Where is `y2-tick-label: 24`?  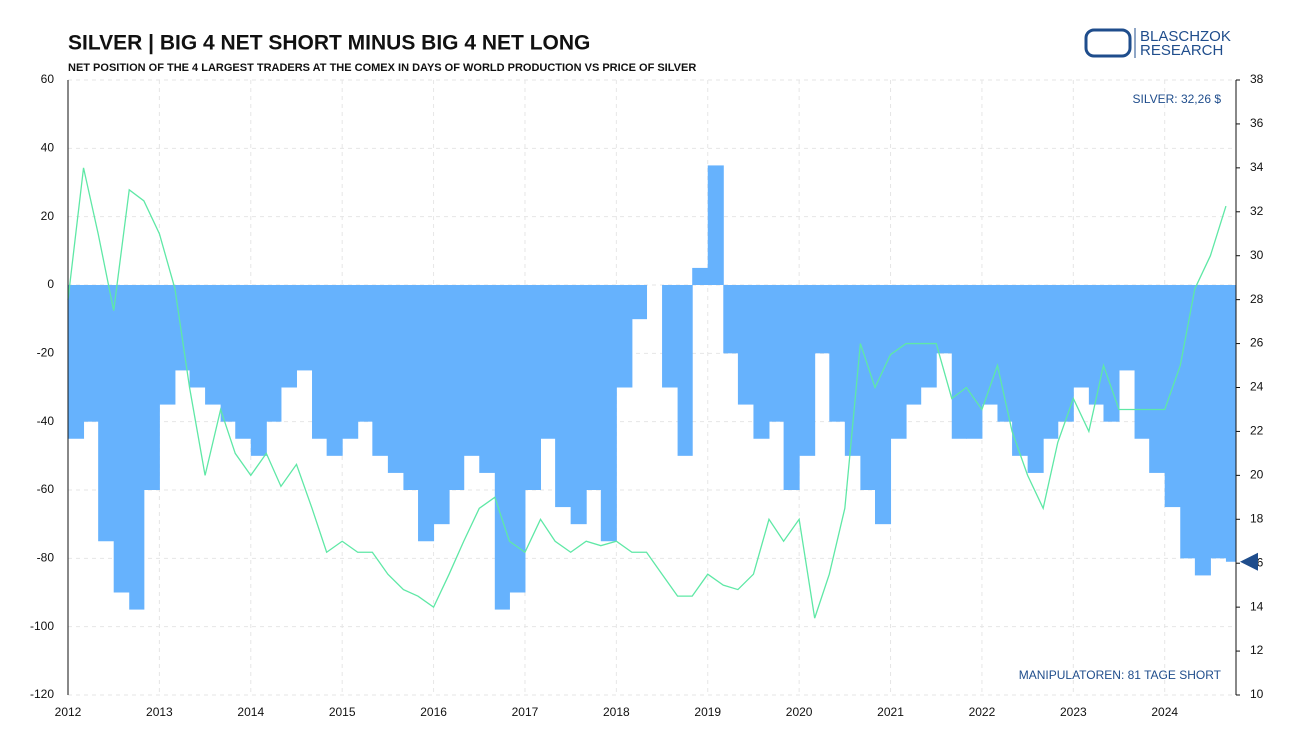 y2-tick-label: 24 is located at coordinates (1257, 387).